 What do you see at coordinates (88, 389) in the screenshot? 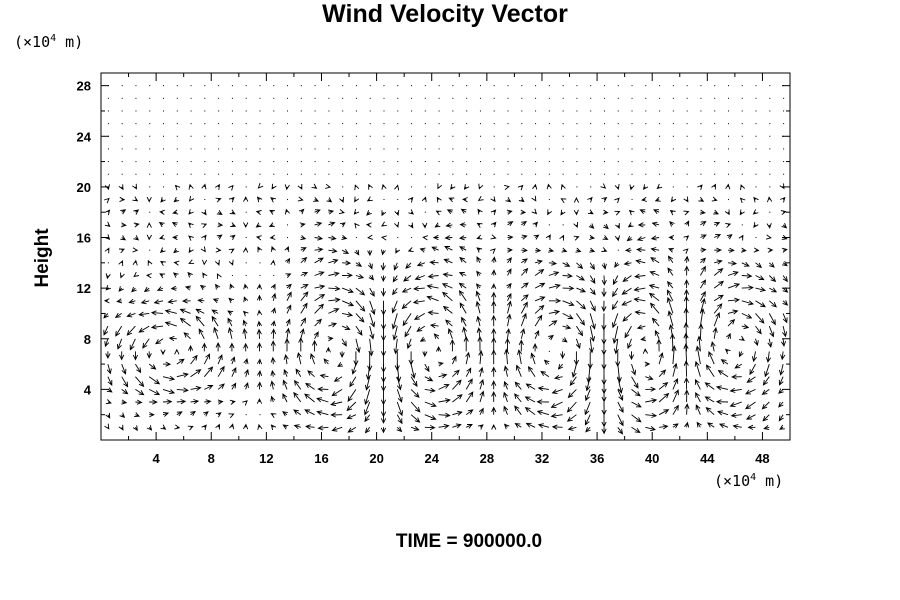
I see `y-tick-label: 4` at bounding box center [88, 389].